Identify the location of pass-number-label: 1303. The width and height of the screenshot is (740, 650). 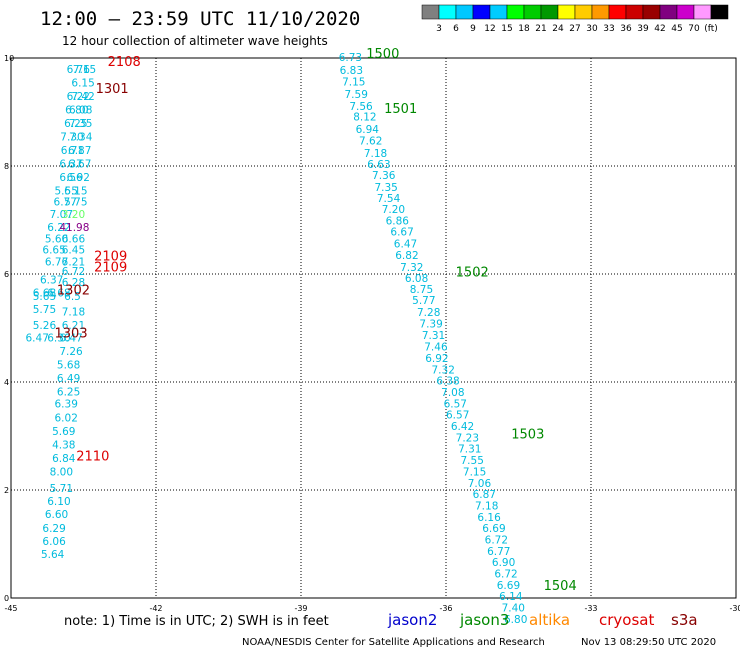
(71, 334).